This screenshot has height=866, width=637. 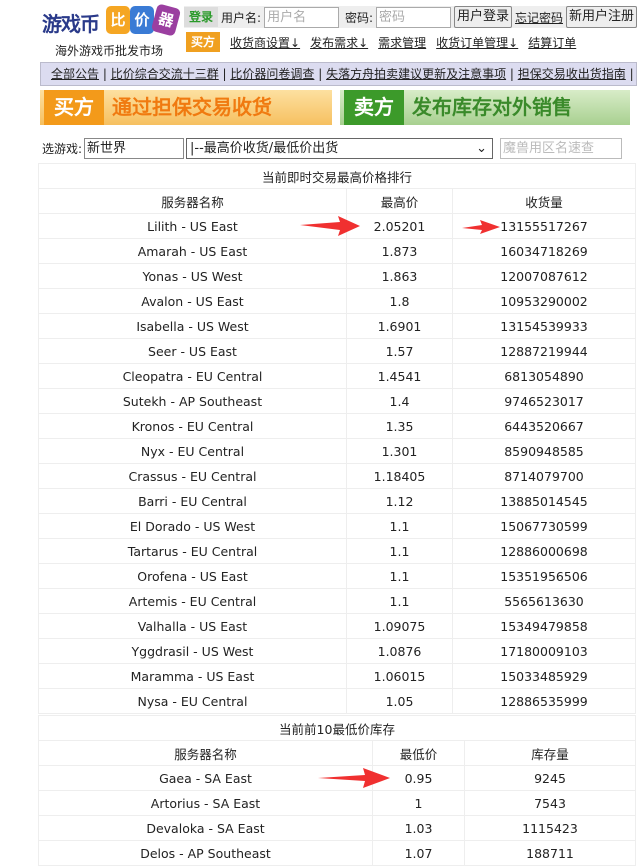 What do you see at coordinates (544, 426) in the screenshot?
I see `quantity: 6443520667` at bounding box center [544, 426].